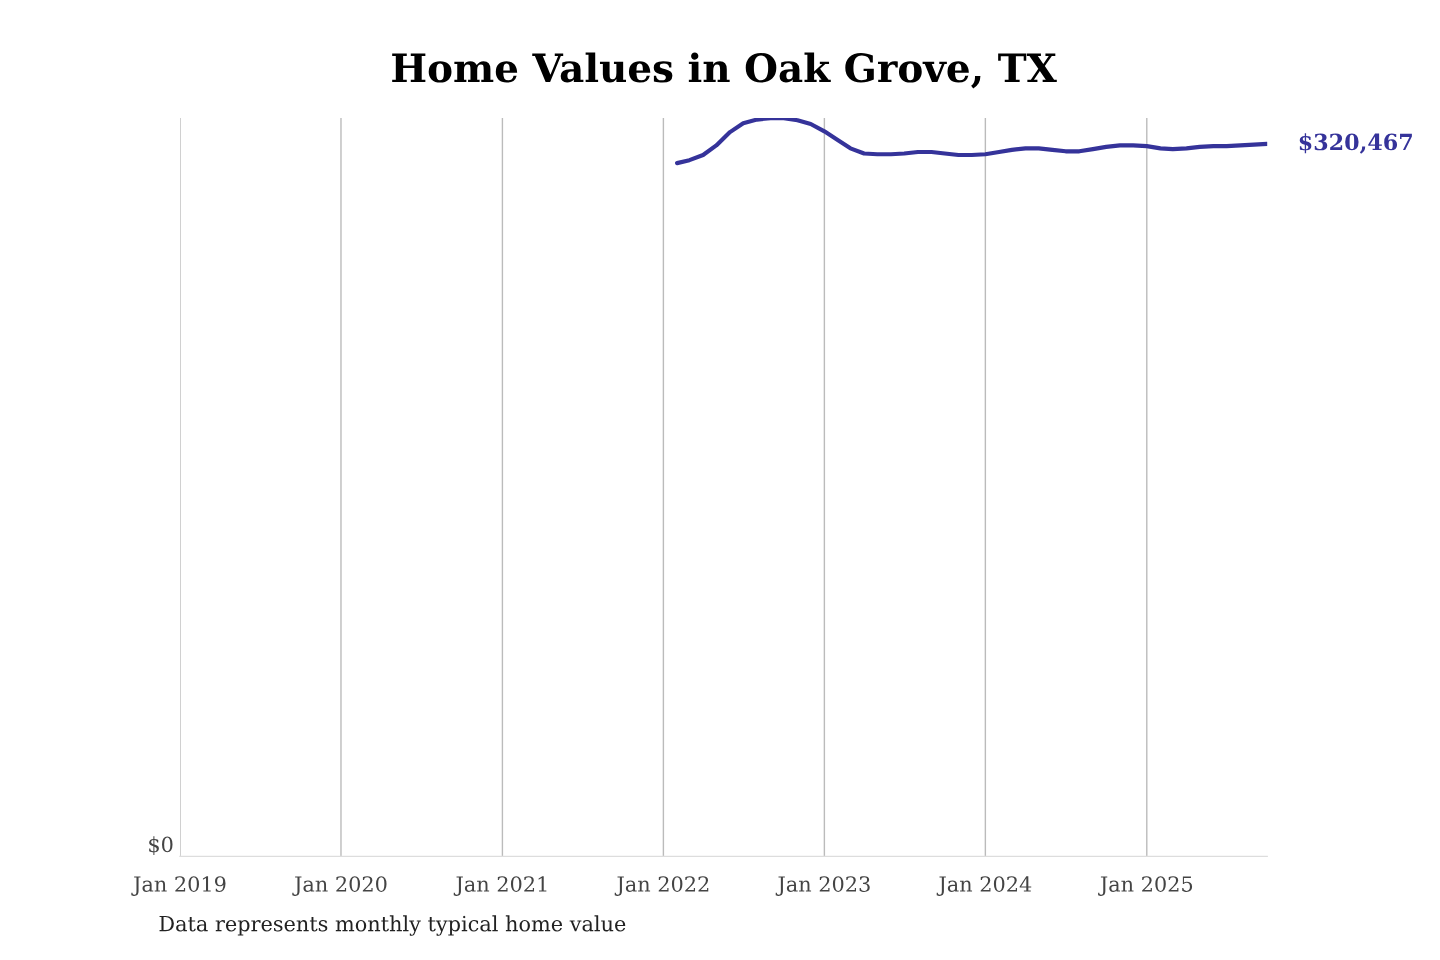  I want to click on text: $0, so click(161, 846).